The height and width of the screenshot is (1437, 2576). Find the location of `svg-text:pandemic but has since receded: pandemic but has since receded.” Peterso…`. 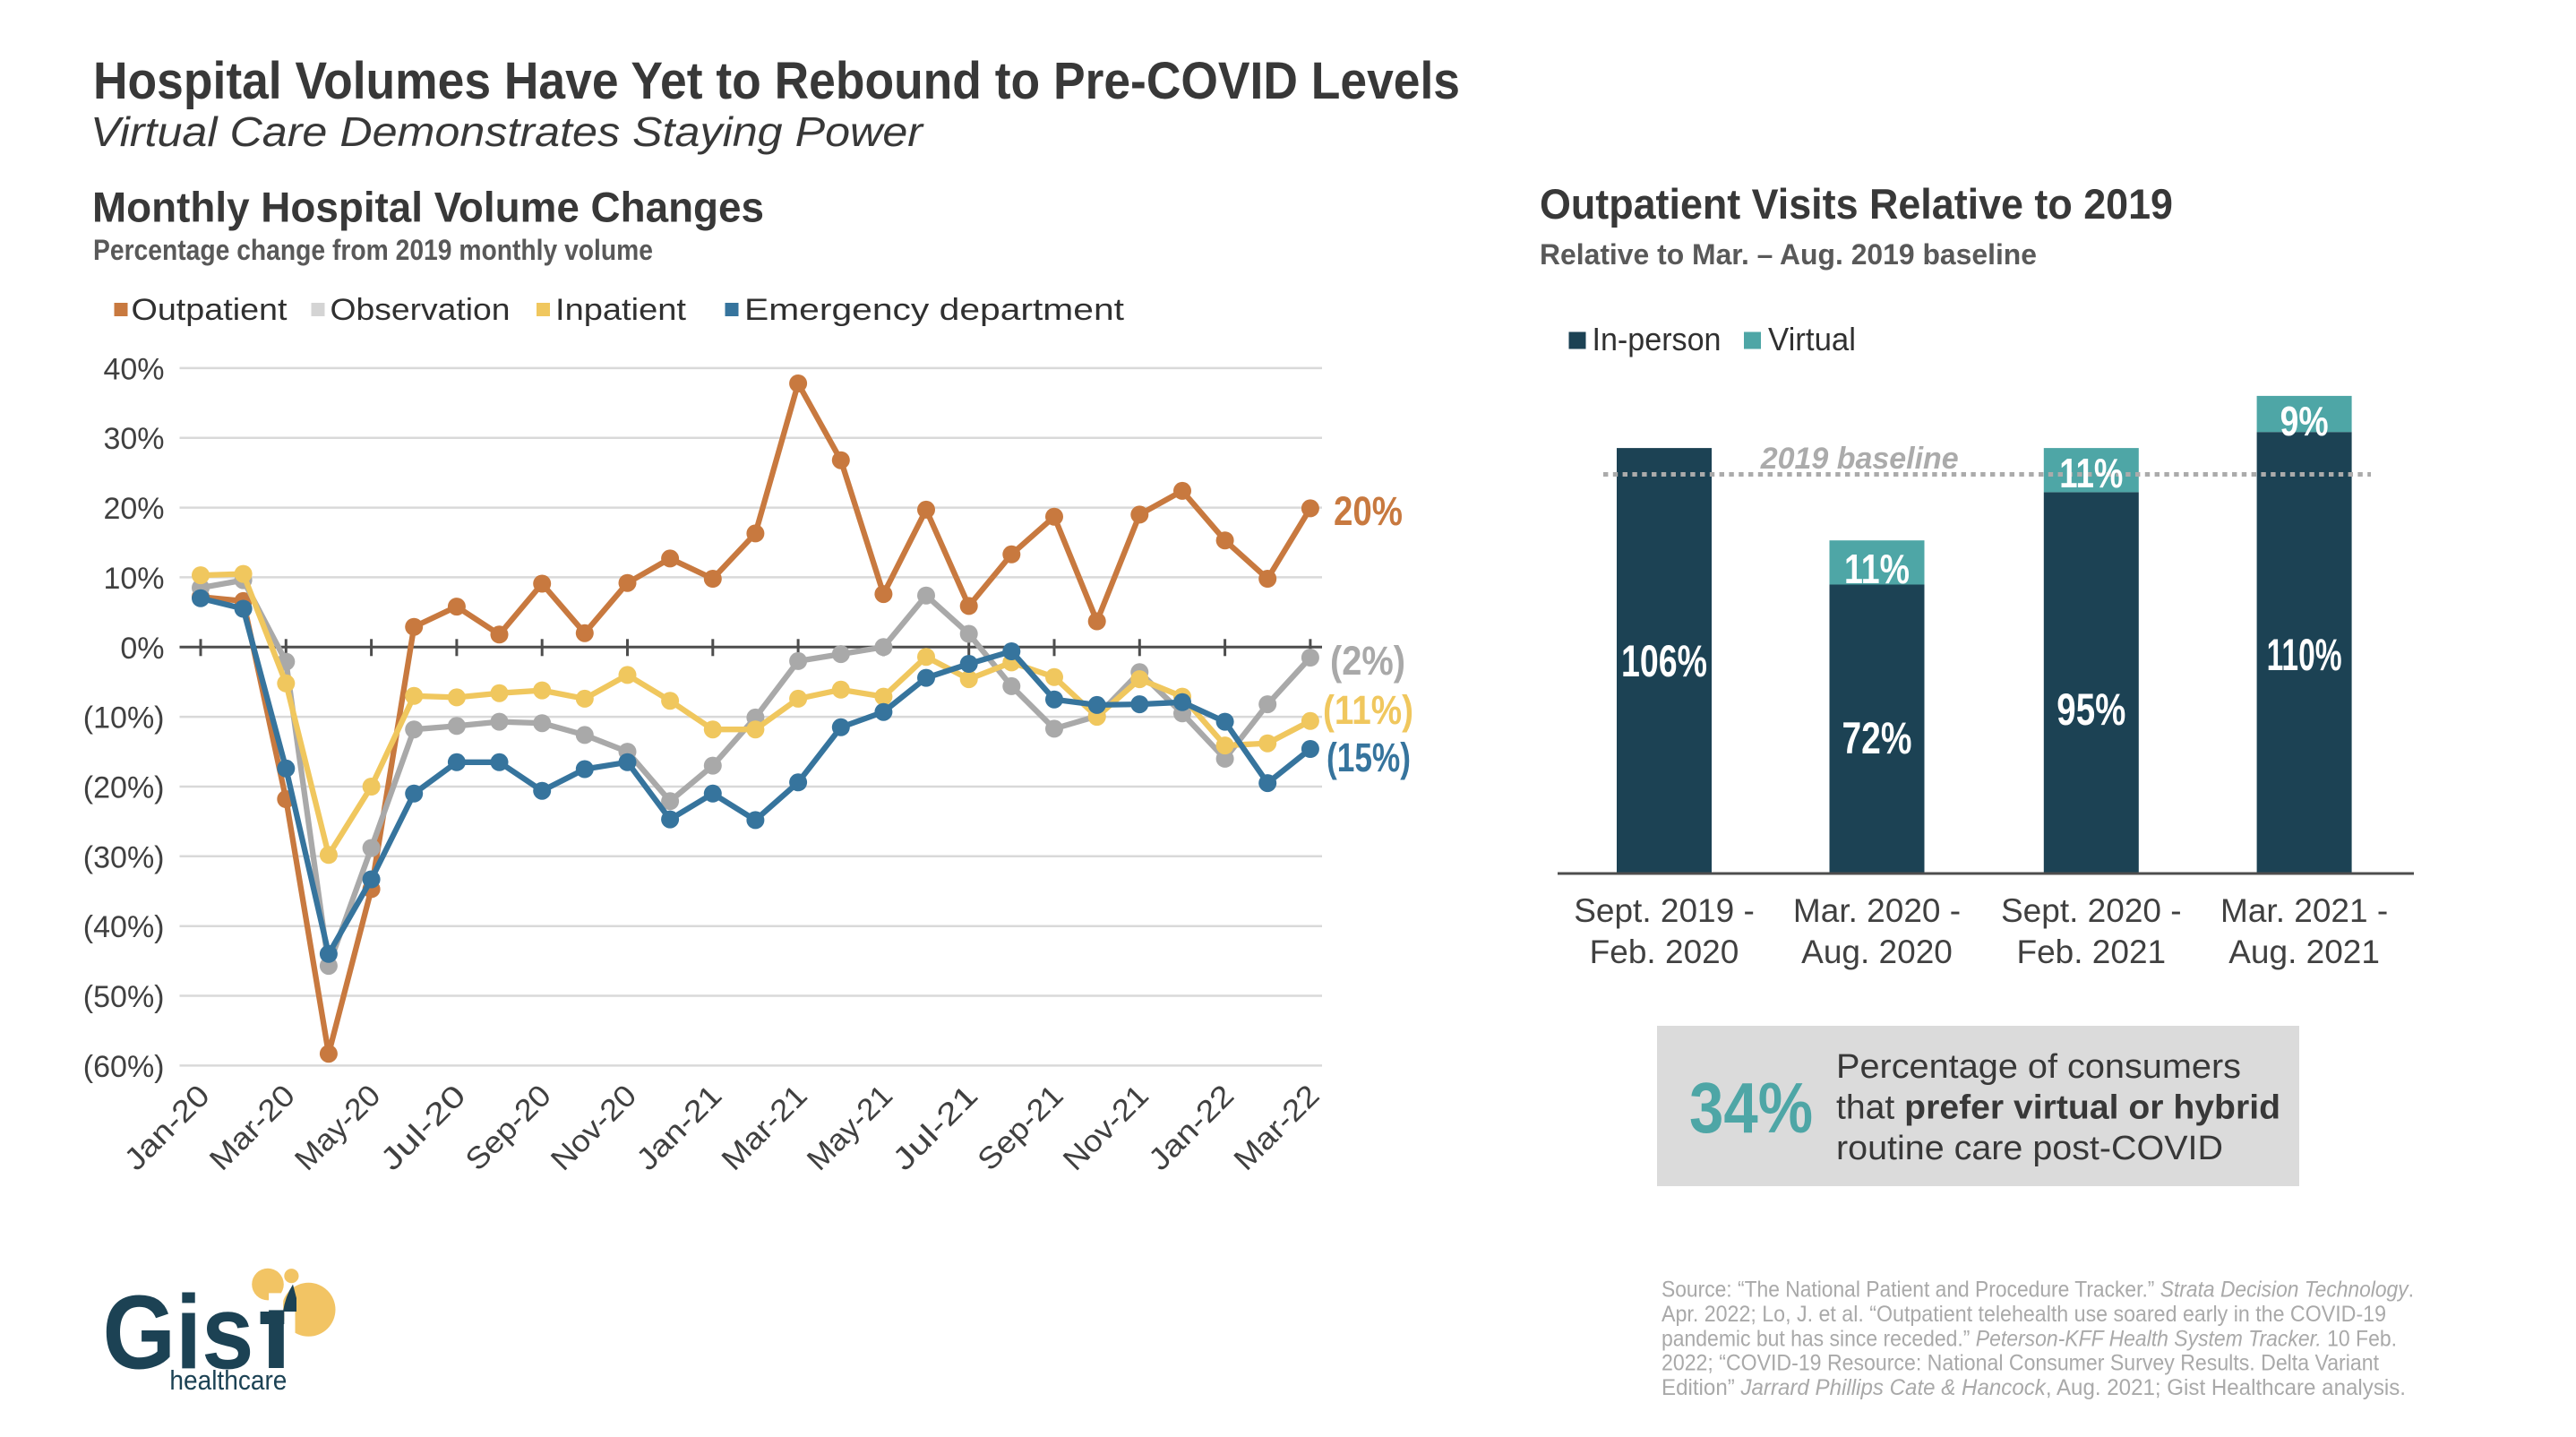

svg-text:pandemic but has since receded: pandemic but has since receded.” Peterso… is located at coordinates (2029, 1339).